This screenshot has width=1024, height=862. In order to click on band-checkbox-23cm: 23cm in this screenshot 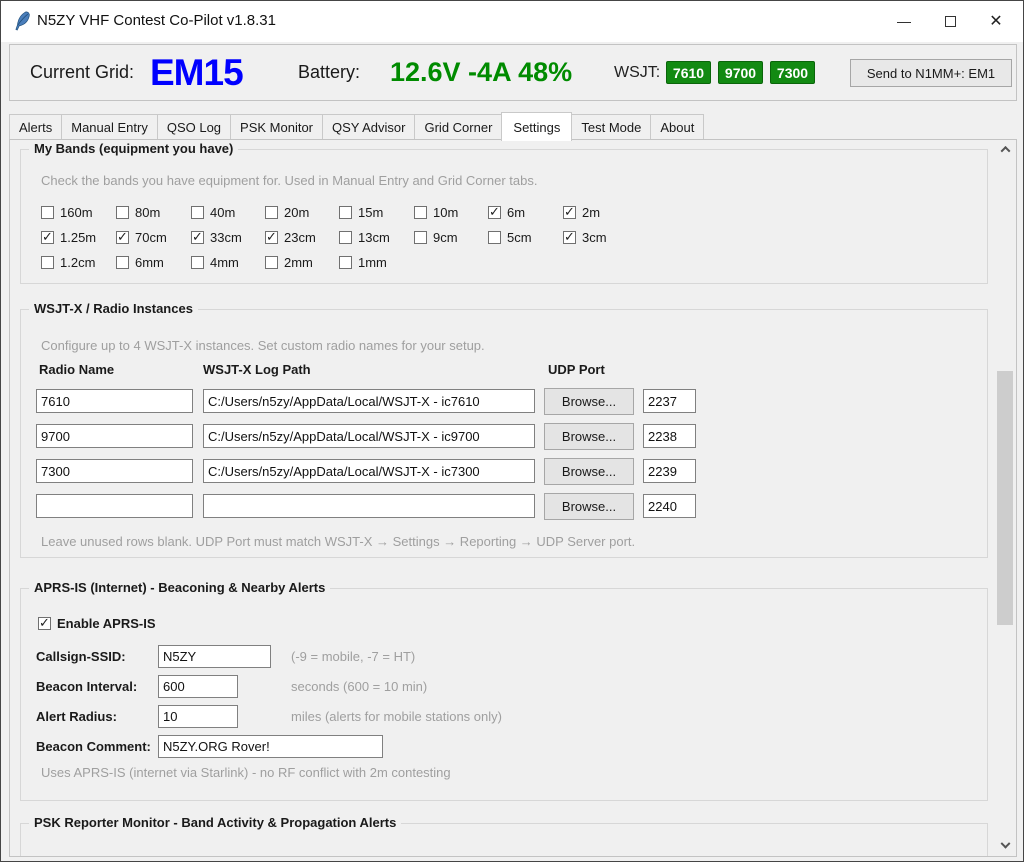, I will do `click(302, 237)`.